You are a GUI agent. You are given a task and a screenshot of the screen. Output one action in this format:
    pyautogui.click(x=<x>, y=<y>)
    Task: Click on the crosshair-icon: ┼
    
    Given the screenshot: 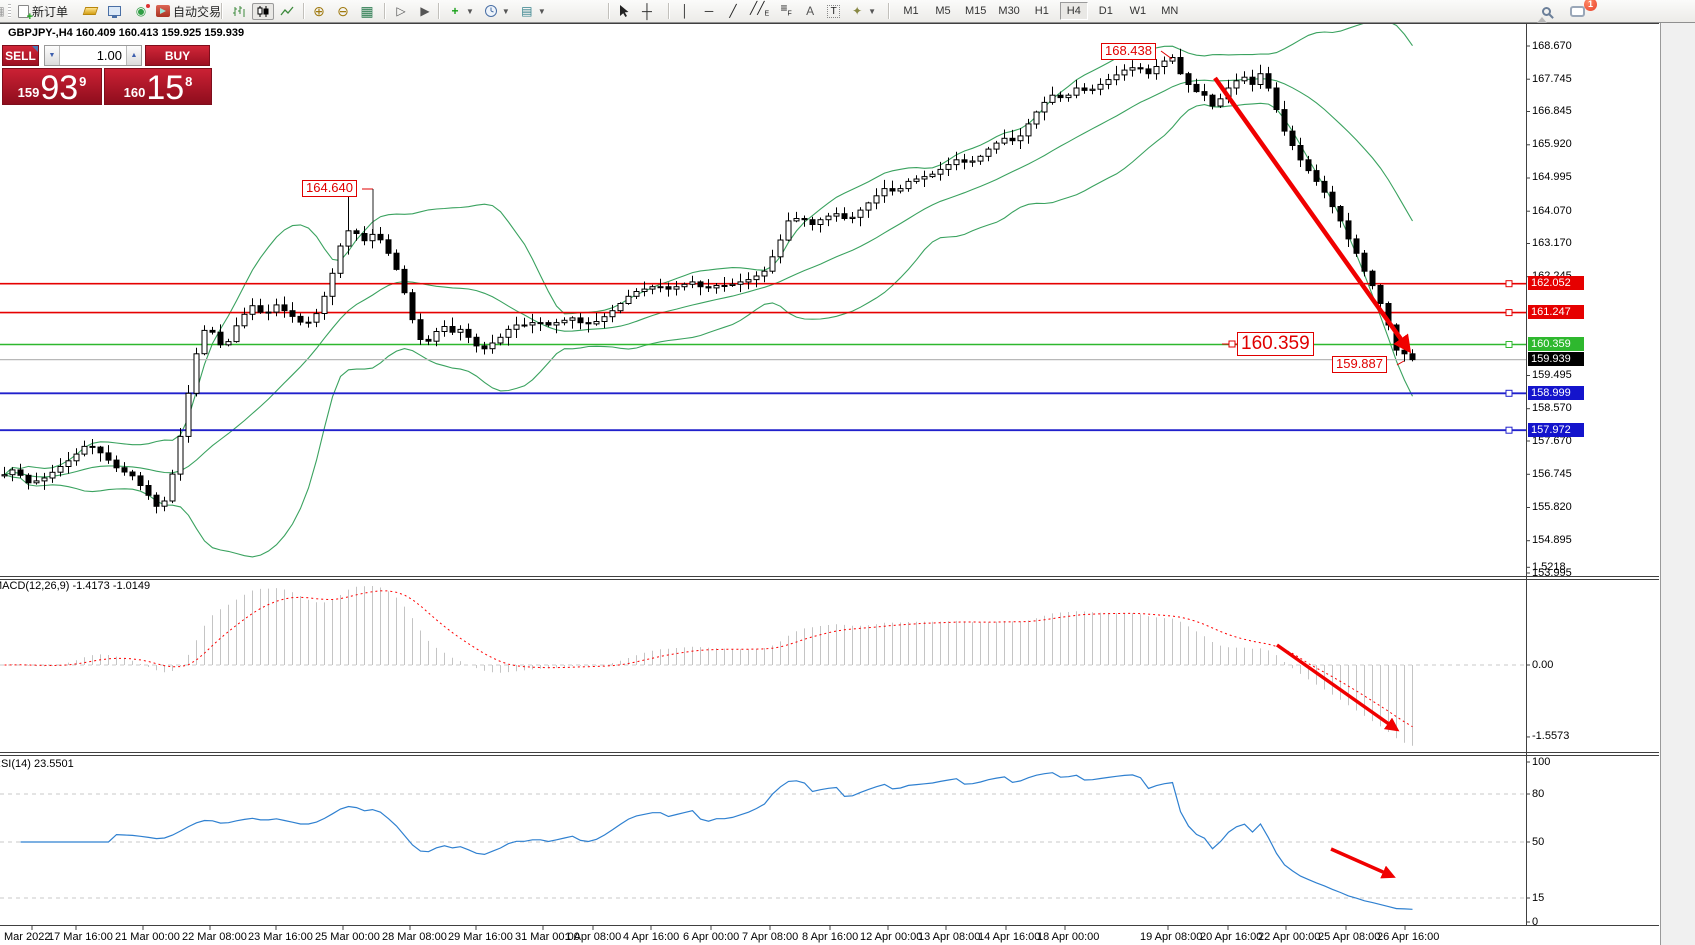 What is the action you would take?
    pyautogui.click(x=647, y=11)
    